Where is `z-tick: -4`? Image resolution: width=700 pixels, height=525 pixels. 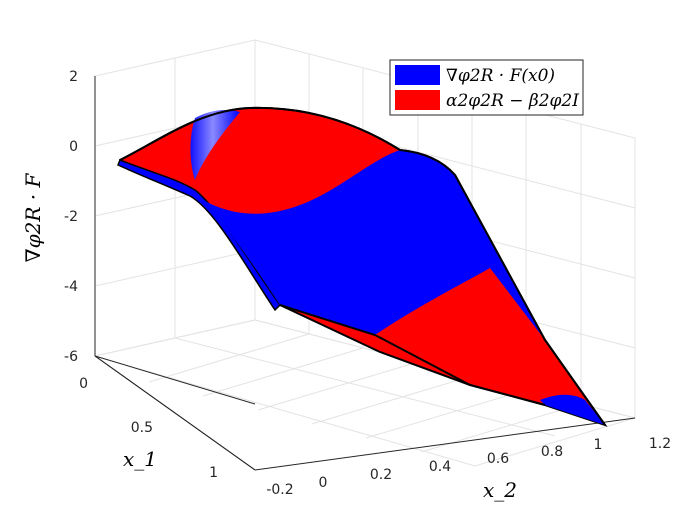 z-tick: -4 is located at coordinates (71, 287).